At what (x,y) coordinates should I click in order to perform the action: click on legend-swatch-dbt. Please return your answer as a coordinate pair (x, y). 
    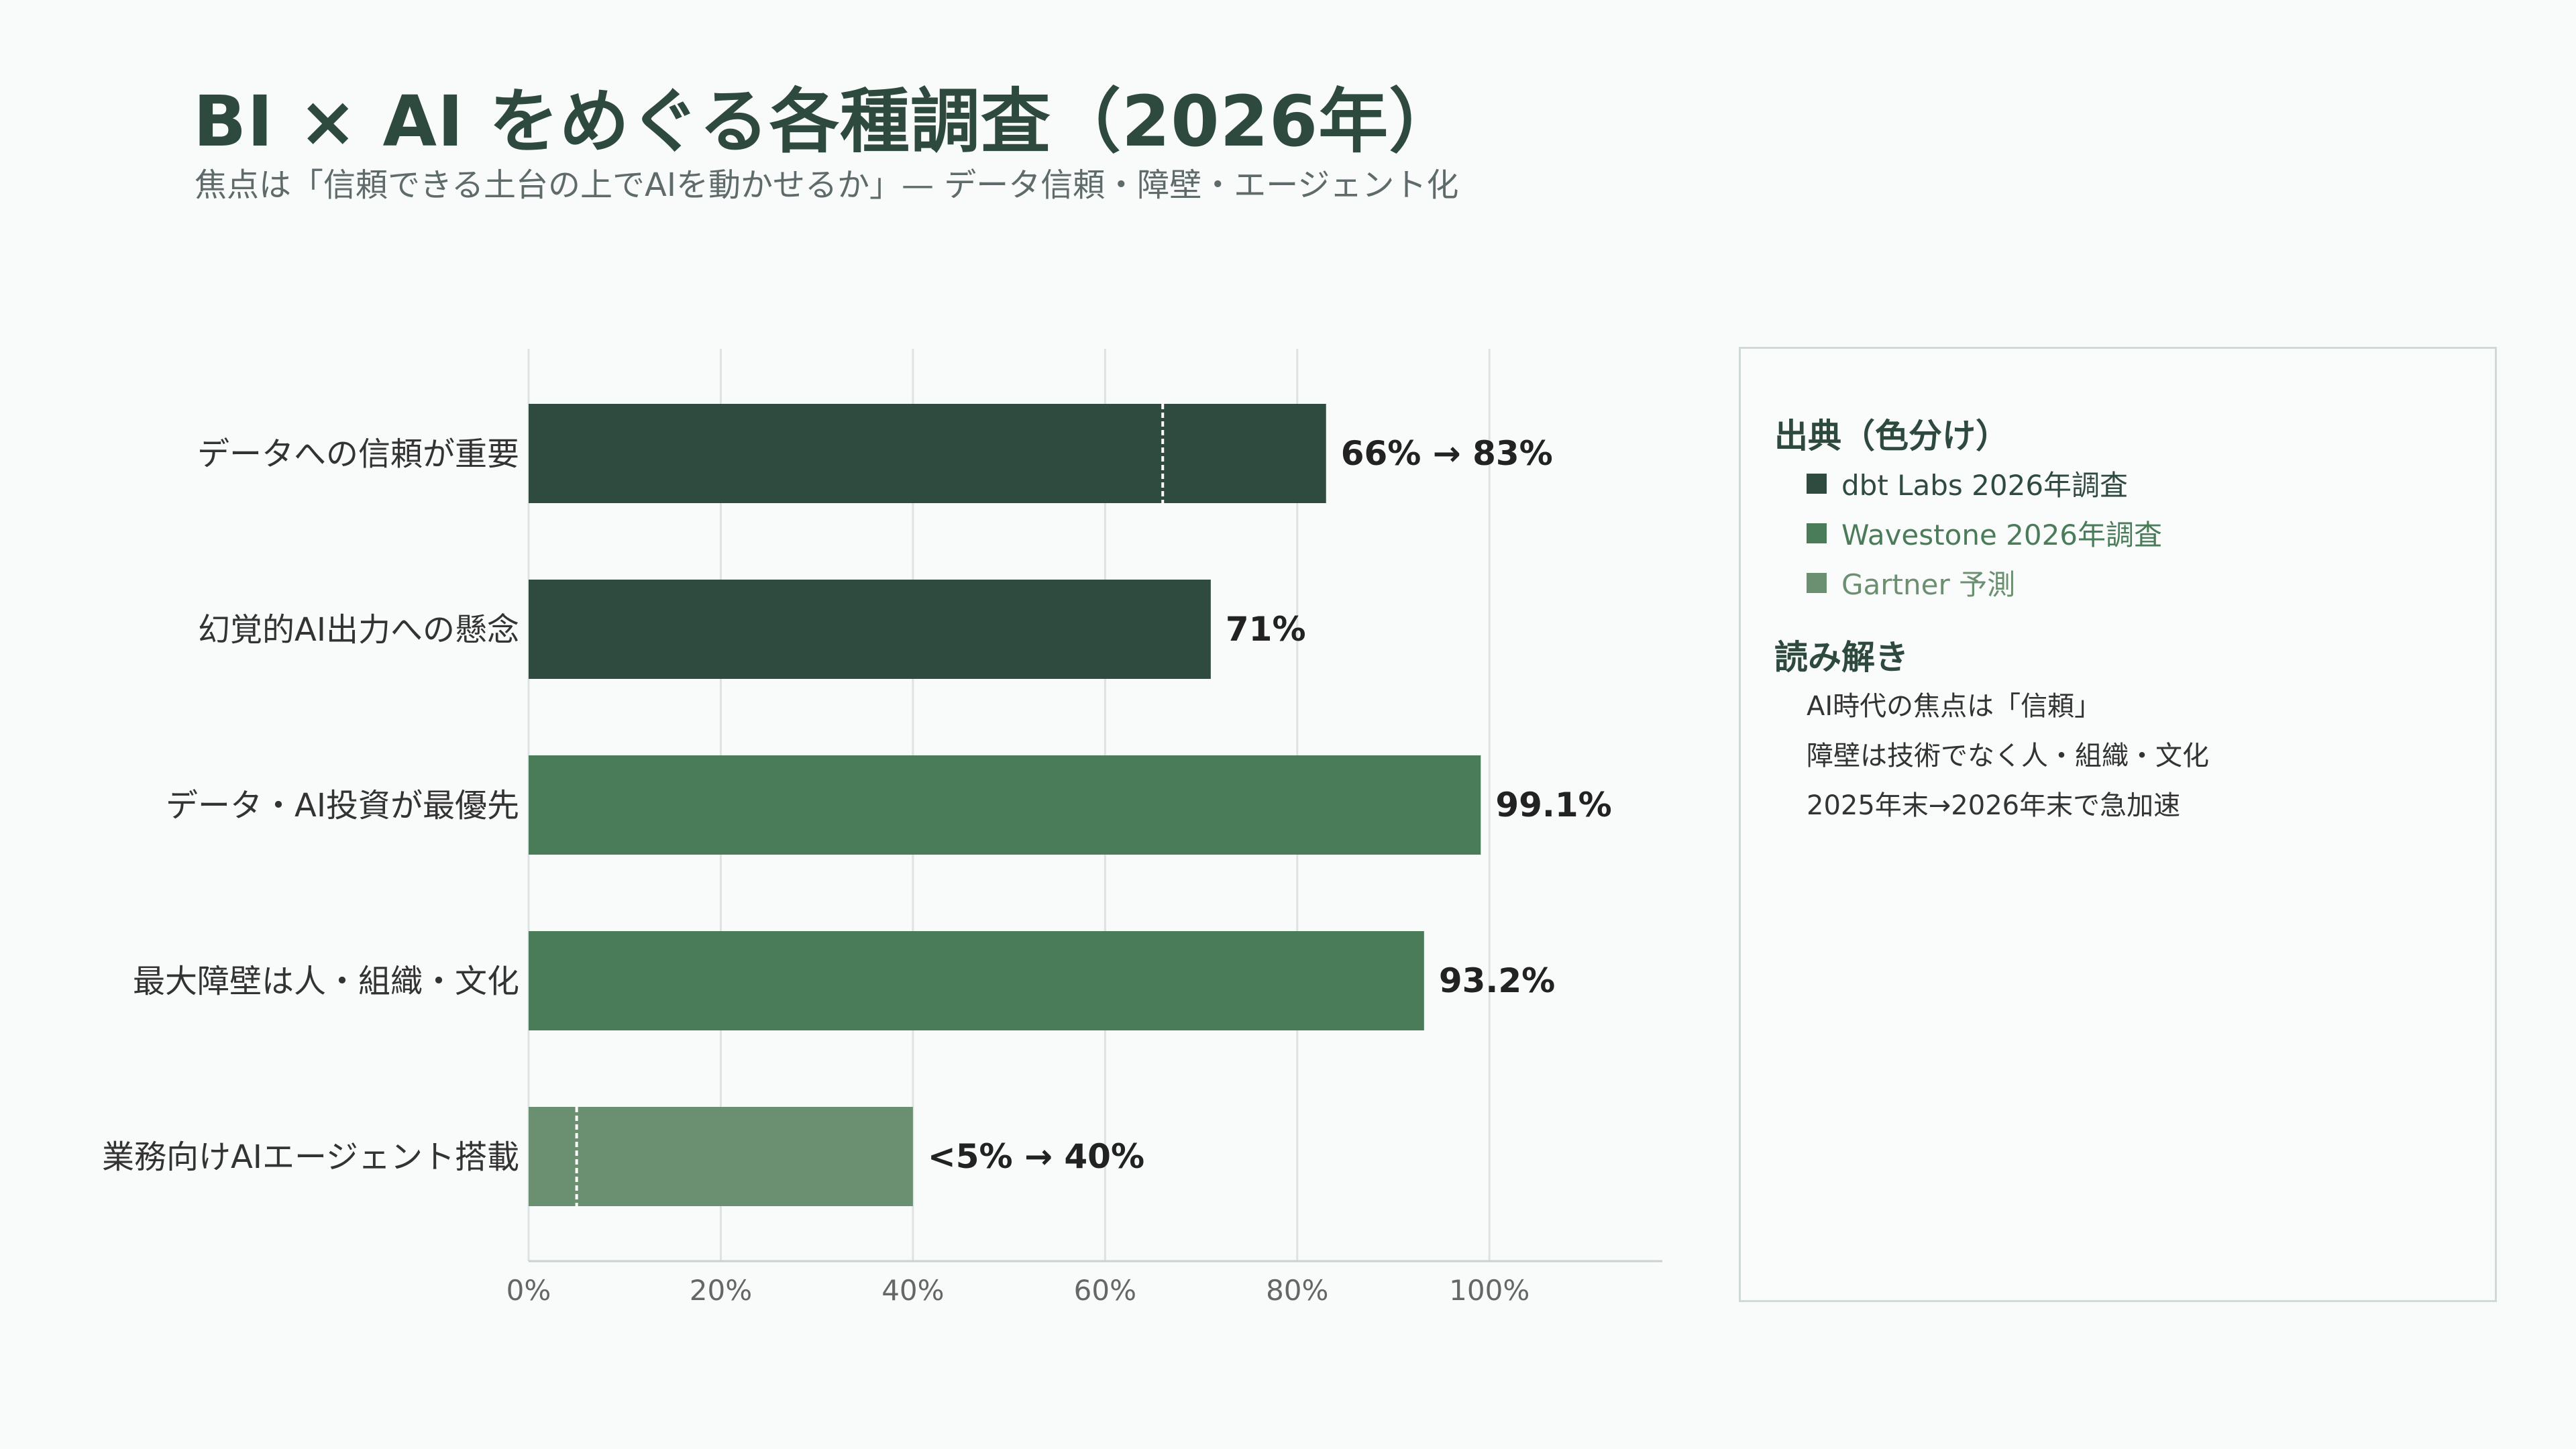
    Looking at the image, I should click on (1817, 483).